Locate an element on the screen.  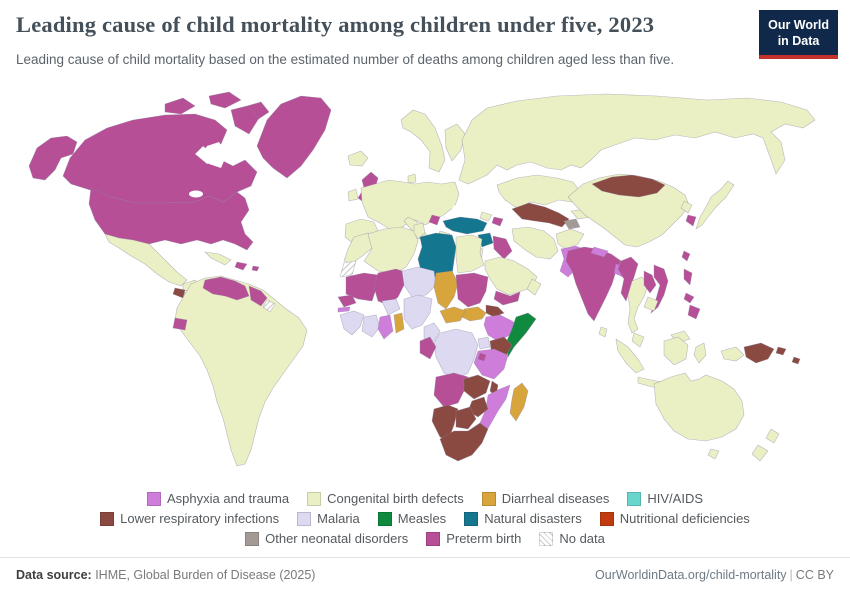
region-sudan is located at coordinates (472, 290).